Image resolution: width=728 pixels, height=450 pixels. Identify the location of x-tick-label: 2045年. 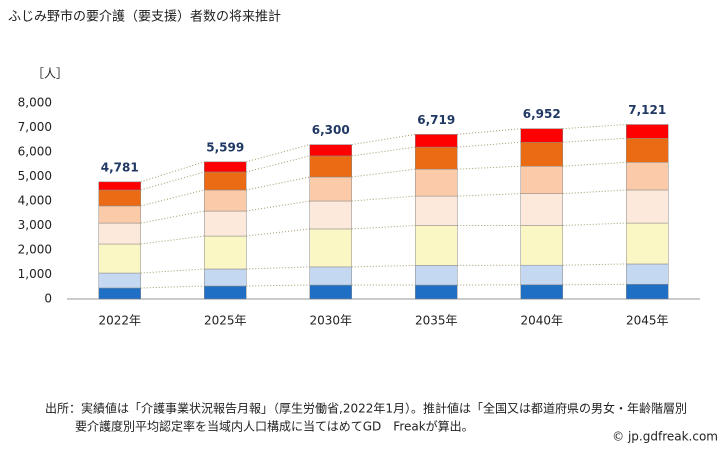
(647, 321).